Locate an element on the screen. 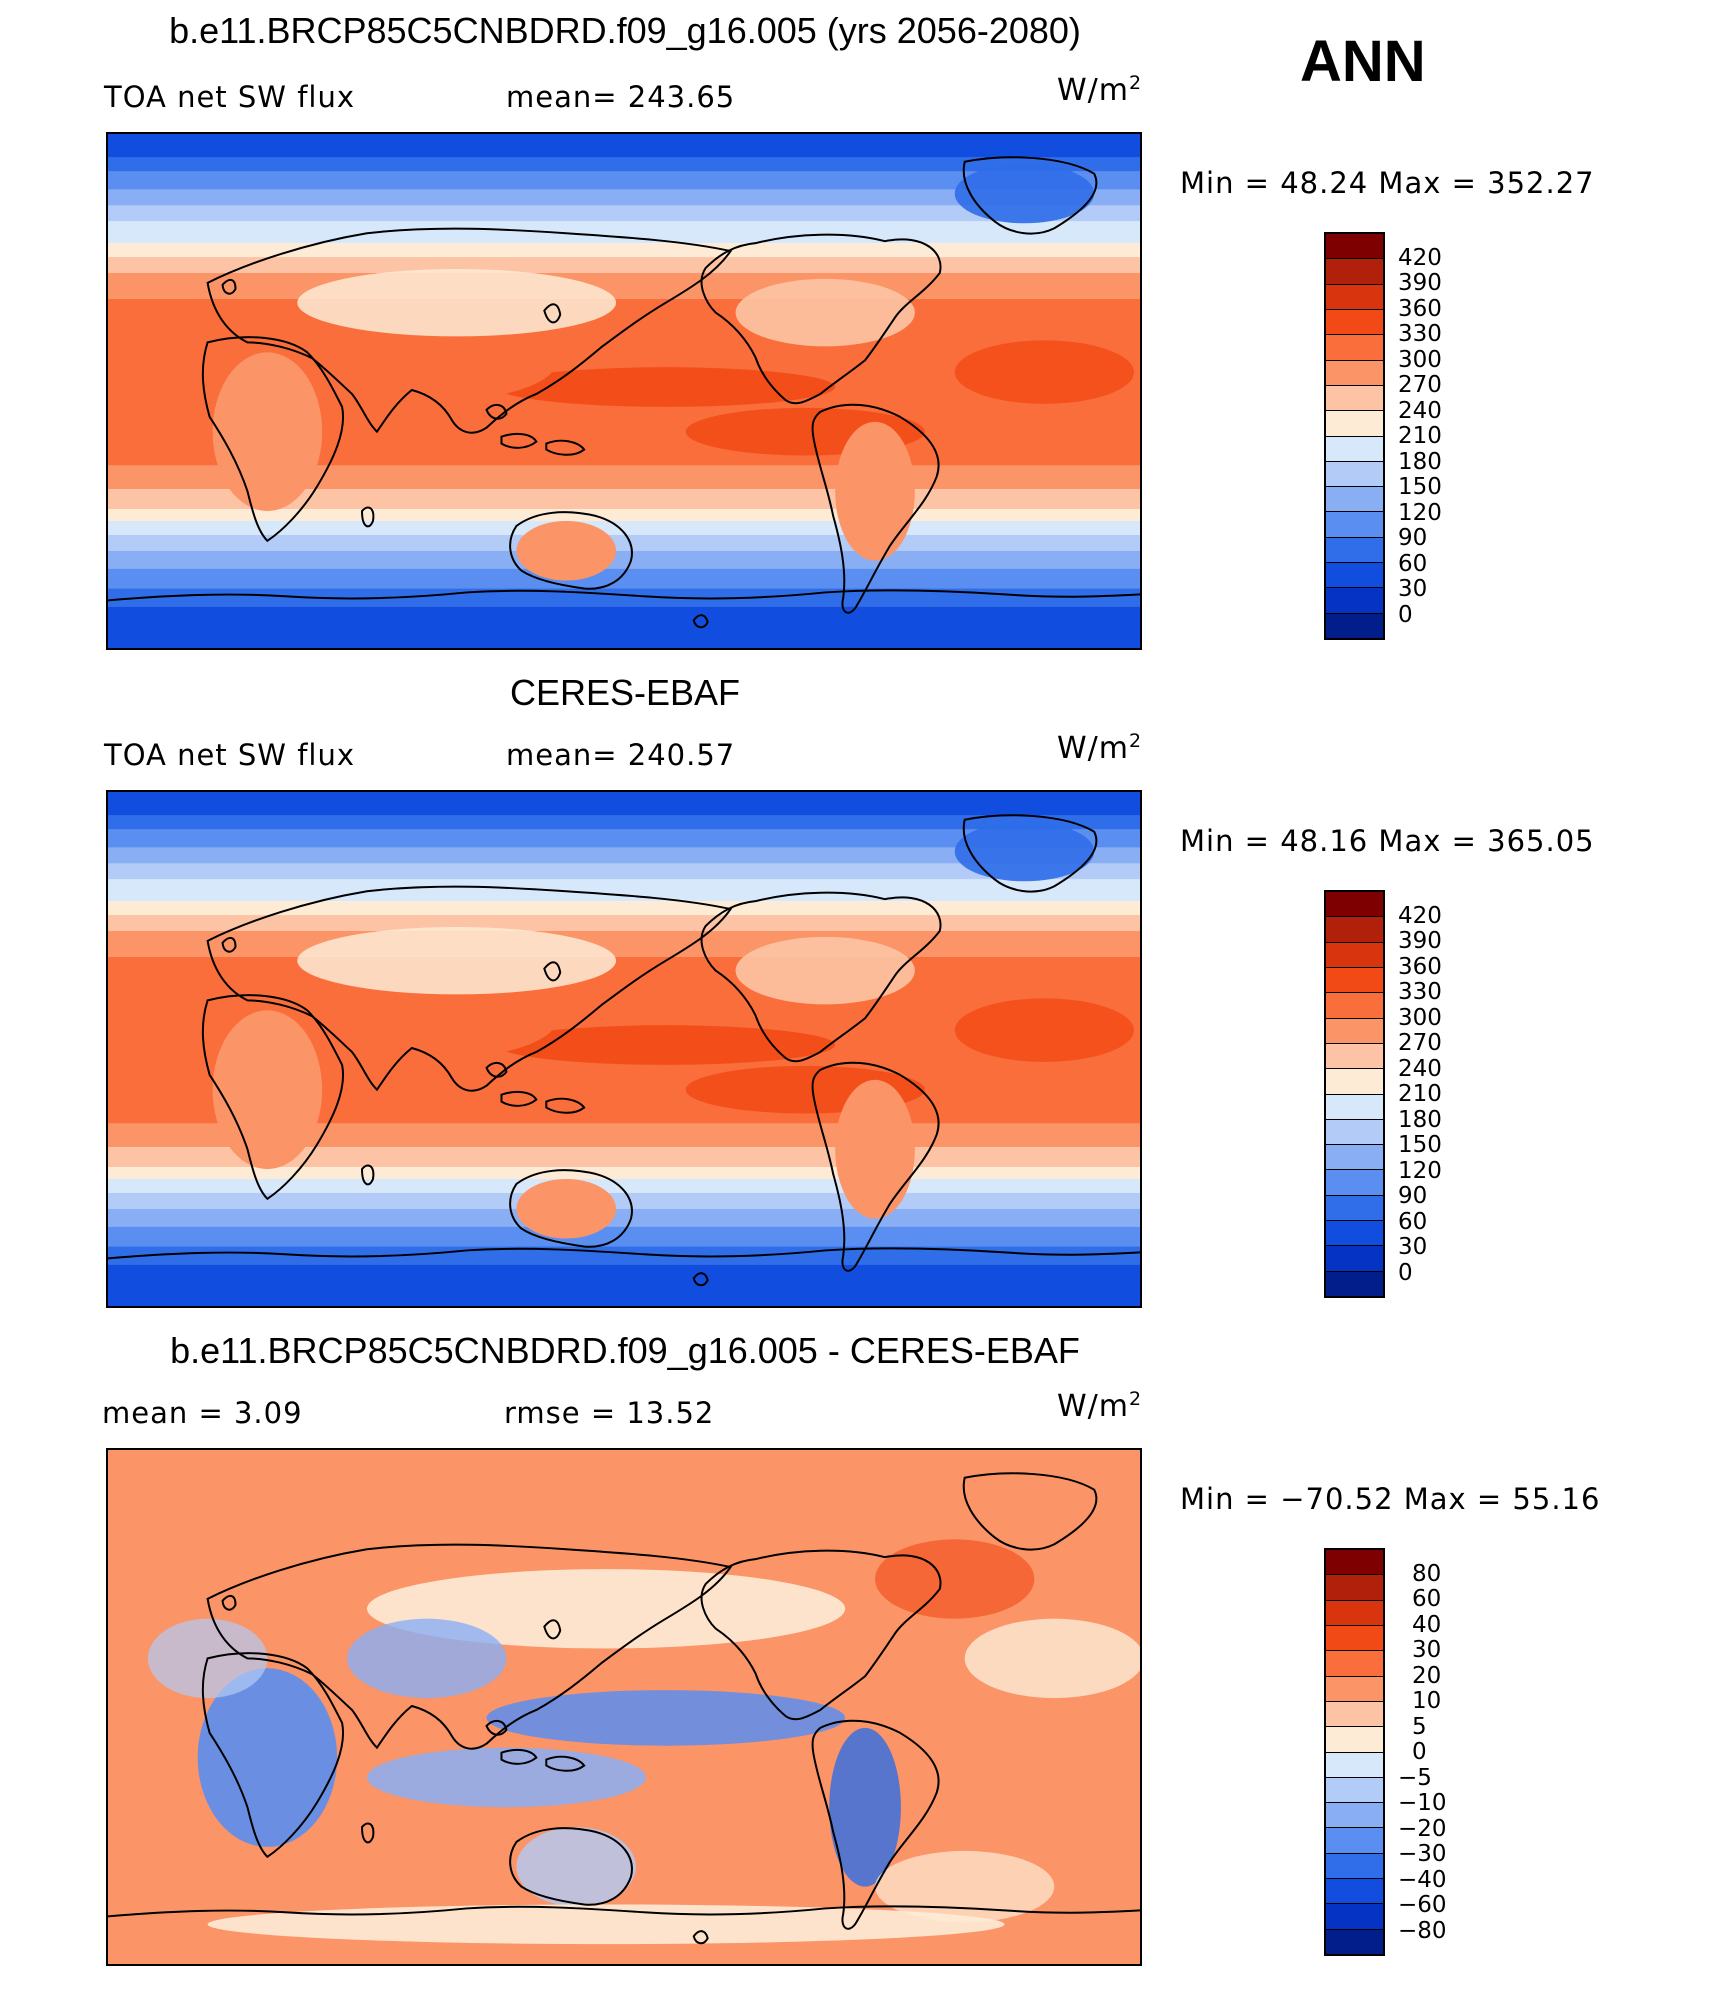 The height and width of the screenshot is (1991, 1710). panel-3-colorbar is located at coordinates (1354, 1752).